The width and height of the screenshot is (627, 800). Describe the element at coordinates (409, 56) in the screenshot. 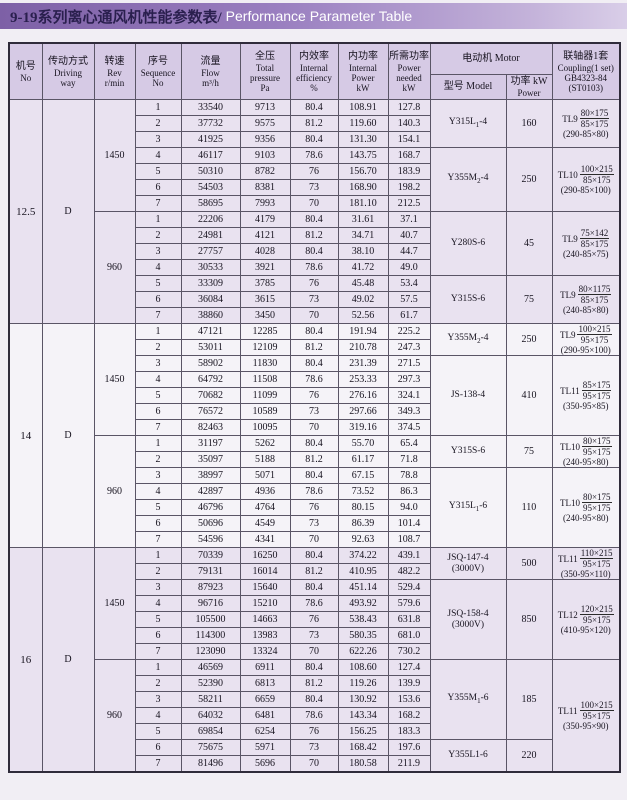

I see `header-label: 所需功率` at that location.